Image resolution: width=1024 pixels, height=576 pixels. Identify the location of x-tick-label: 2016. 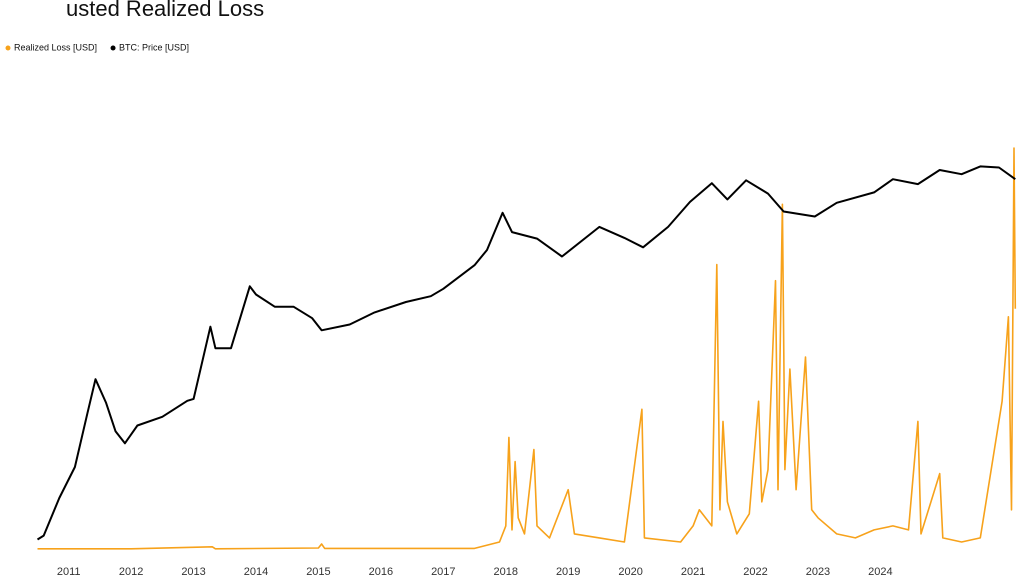
(381, 571).